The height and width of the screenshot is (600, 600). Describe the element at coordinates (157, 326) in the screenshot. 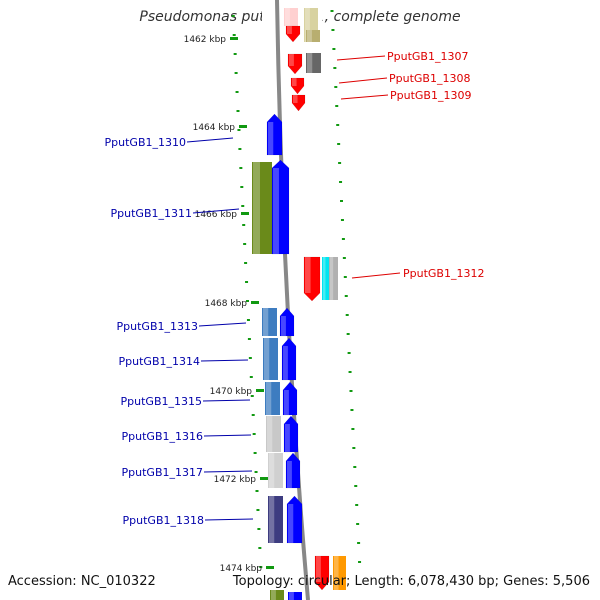

I see `gene-pputgb1-1313-label: PputGB1_1313` at that location.